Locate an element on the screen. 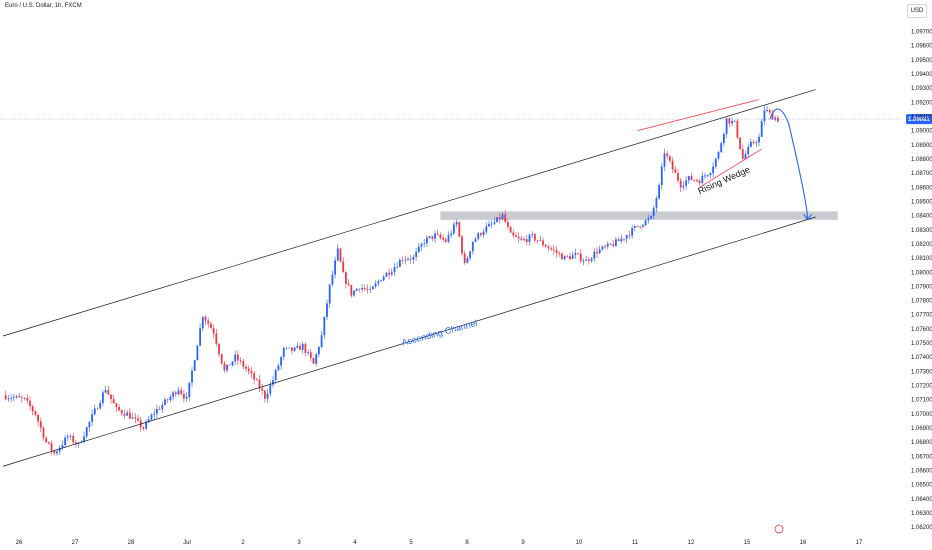 This screenshot has height=550, width=932. y-tick-label: 1.08500 is located at coordinates (921, 202).